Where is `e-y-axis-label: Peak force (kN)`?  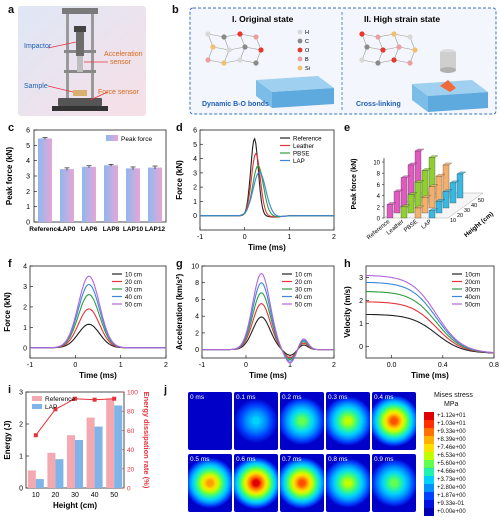
e-y-axis-label: Peak force (kN) is located at coordinates (354, 184).